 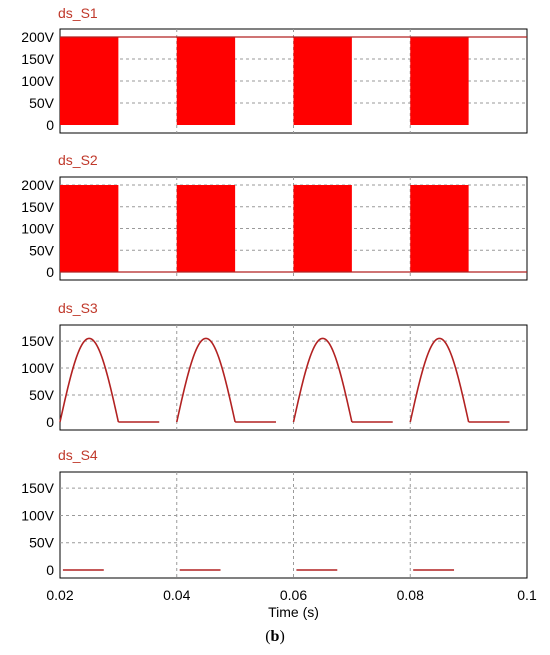 What do you see at coordinates (176, 595) in the screenshot?
I see `x-tick-label: 0.04` at bounding box center [176, 595].